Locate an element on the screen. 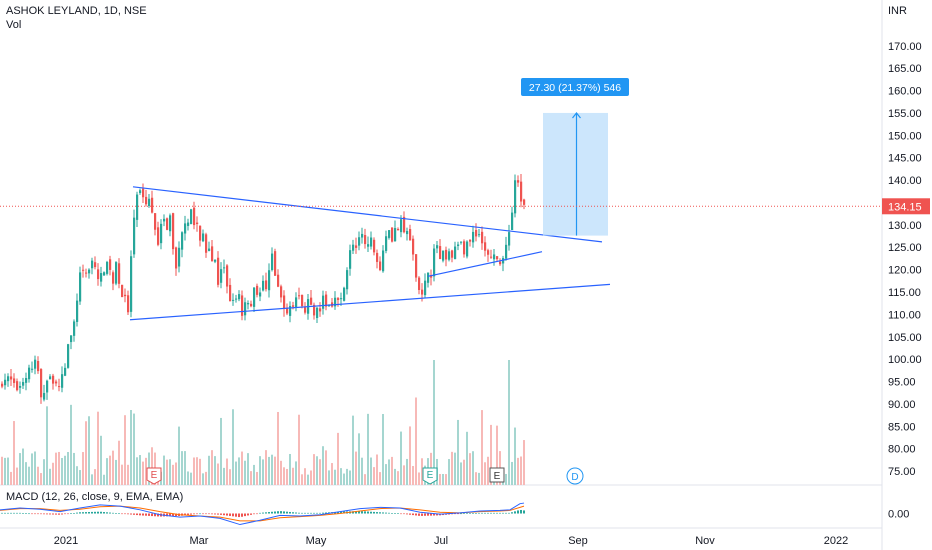 This screenshot has height=550, width=932. macd-zero-tick: 0.00 is located at coordinates (898, 515).